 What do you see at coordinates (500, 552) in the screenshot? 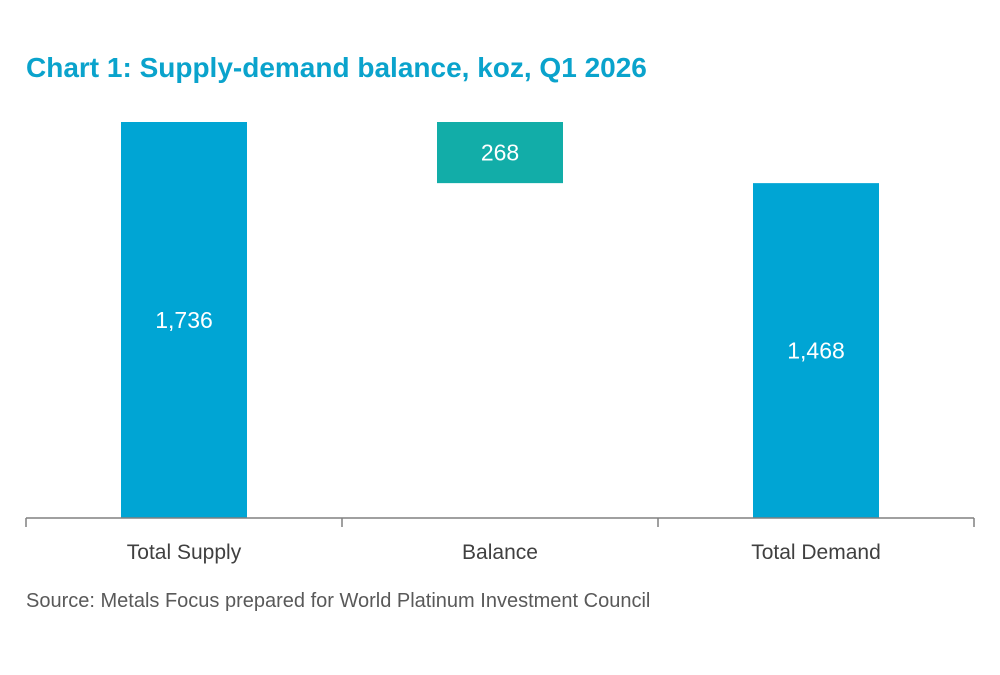
I see `x-tick-label-balance: Balance` at bounding box center [500, 552].